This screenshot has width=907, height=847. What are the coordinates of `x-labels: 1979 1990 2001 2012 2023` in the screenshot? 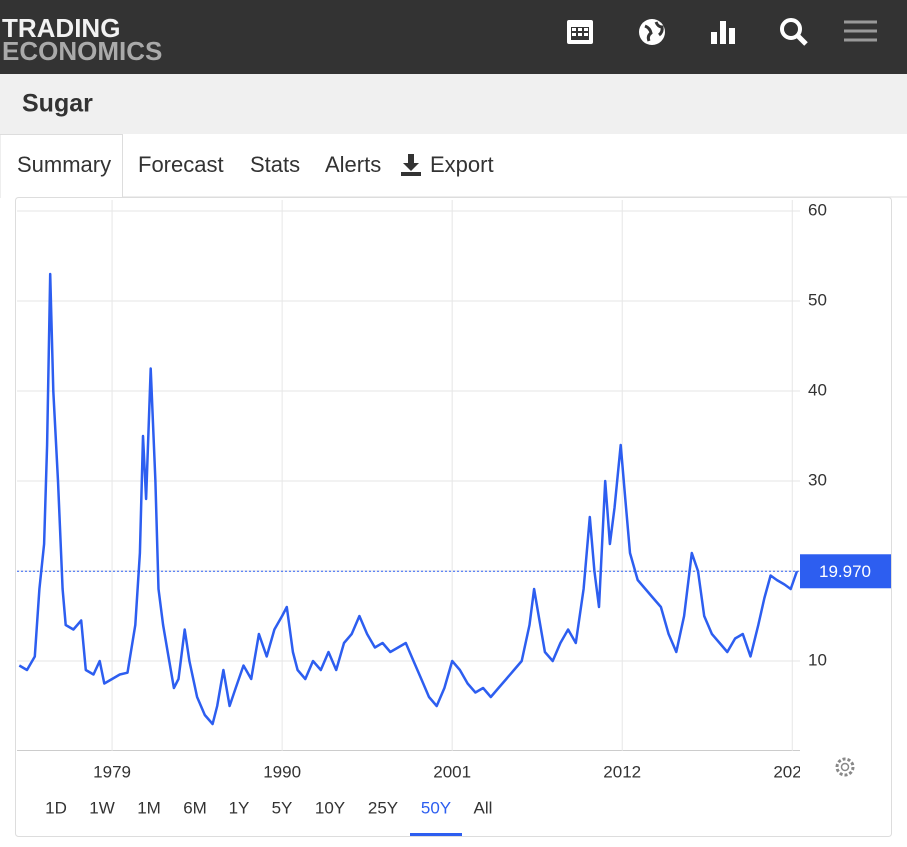 It's located at (452, 771).